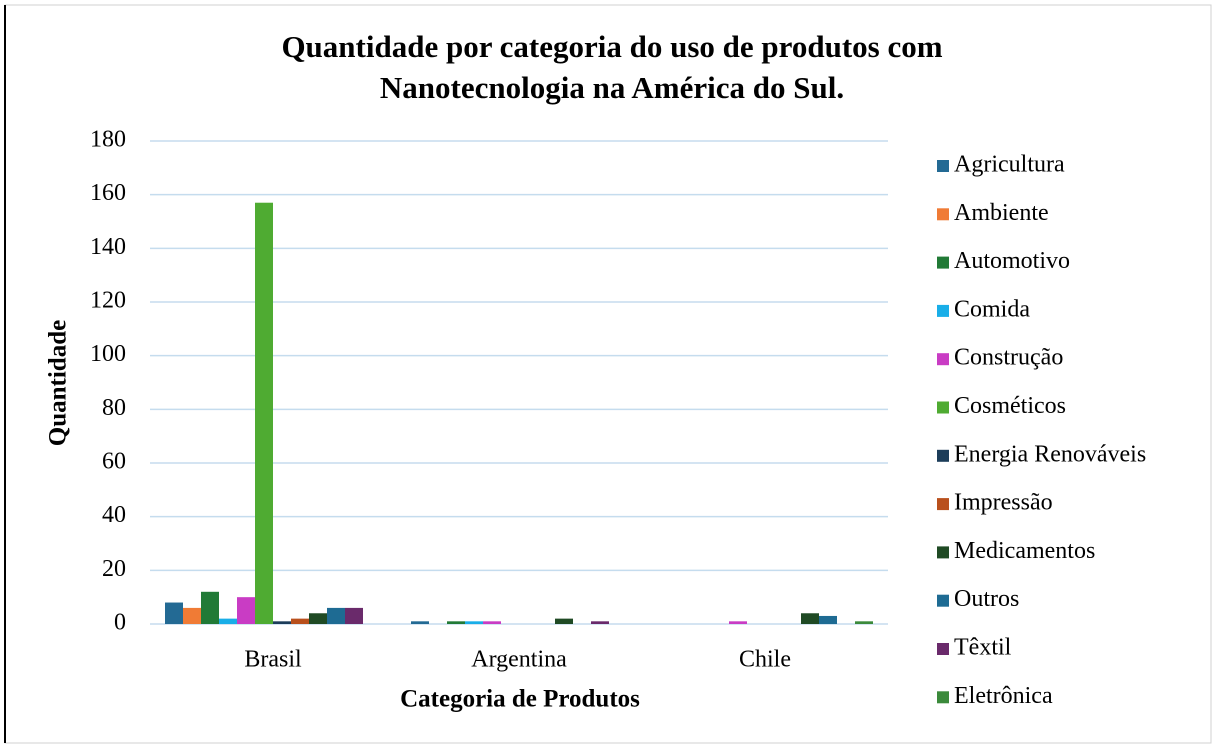 The image size is (1214, 745). Describe the element at coordinates (108, 140) in the screenshot. I see `y-tick-label: 180` at that location.